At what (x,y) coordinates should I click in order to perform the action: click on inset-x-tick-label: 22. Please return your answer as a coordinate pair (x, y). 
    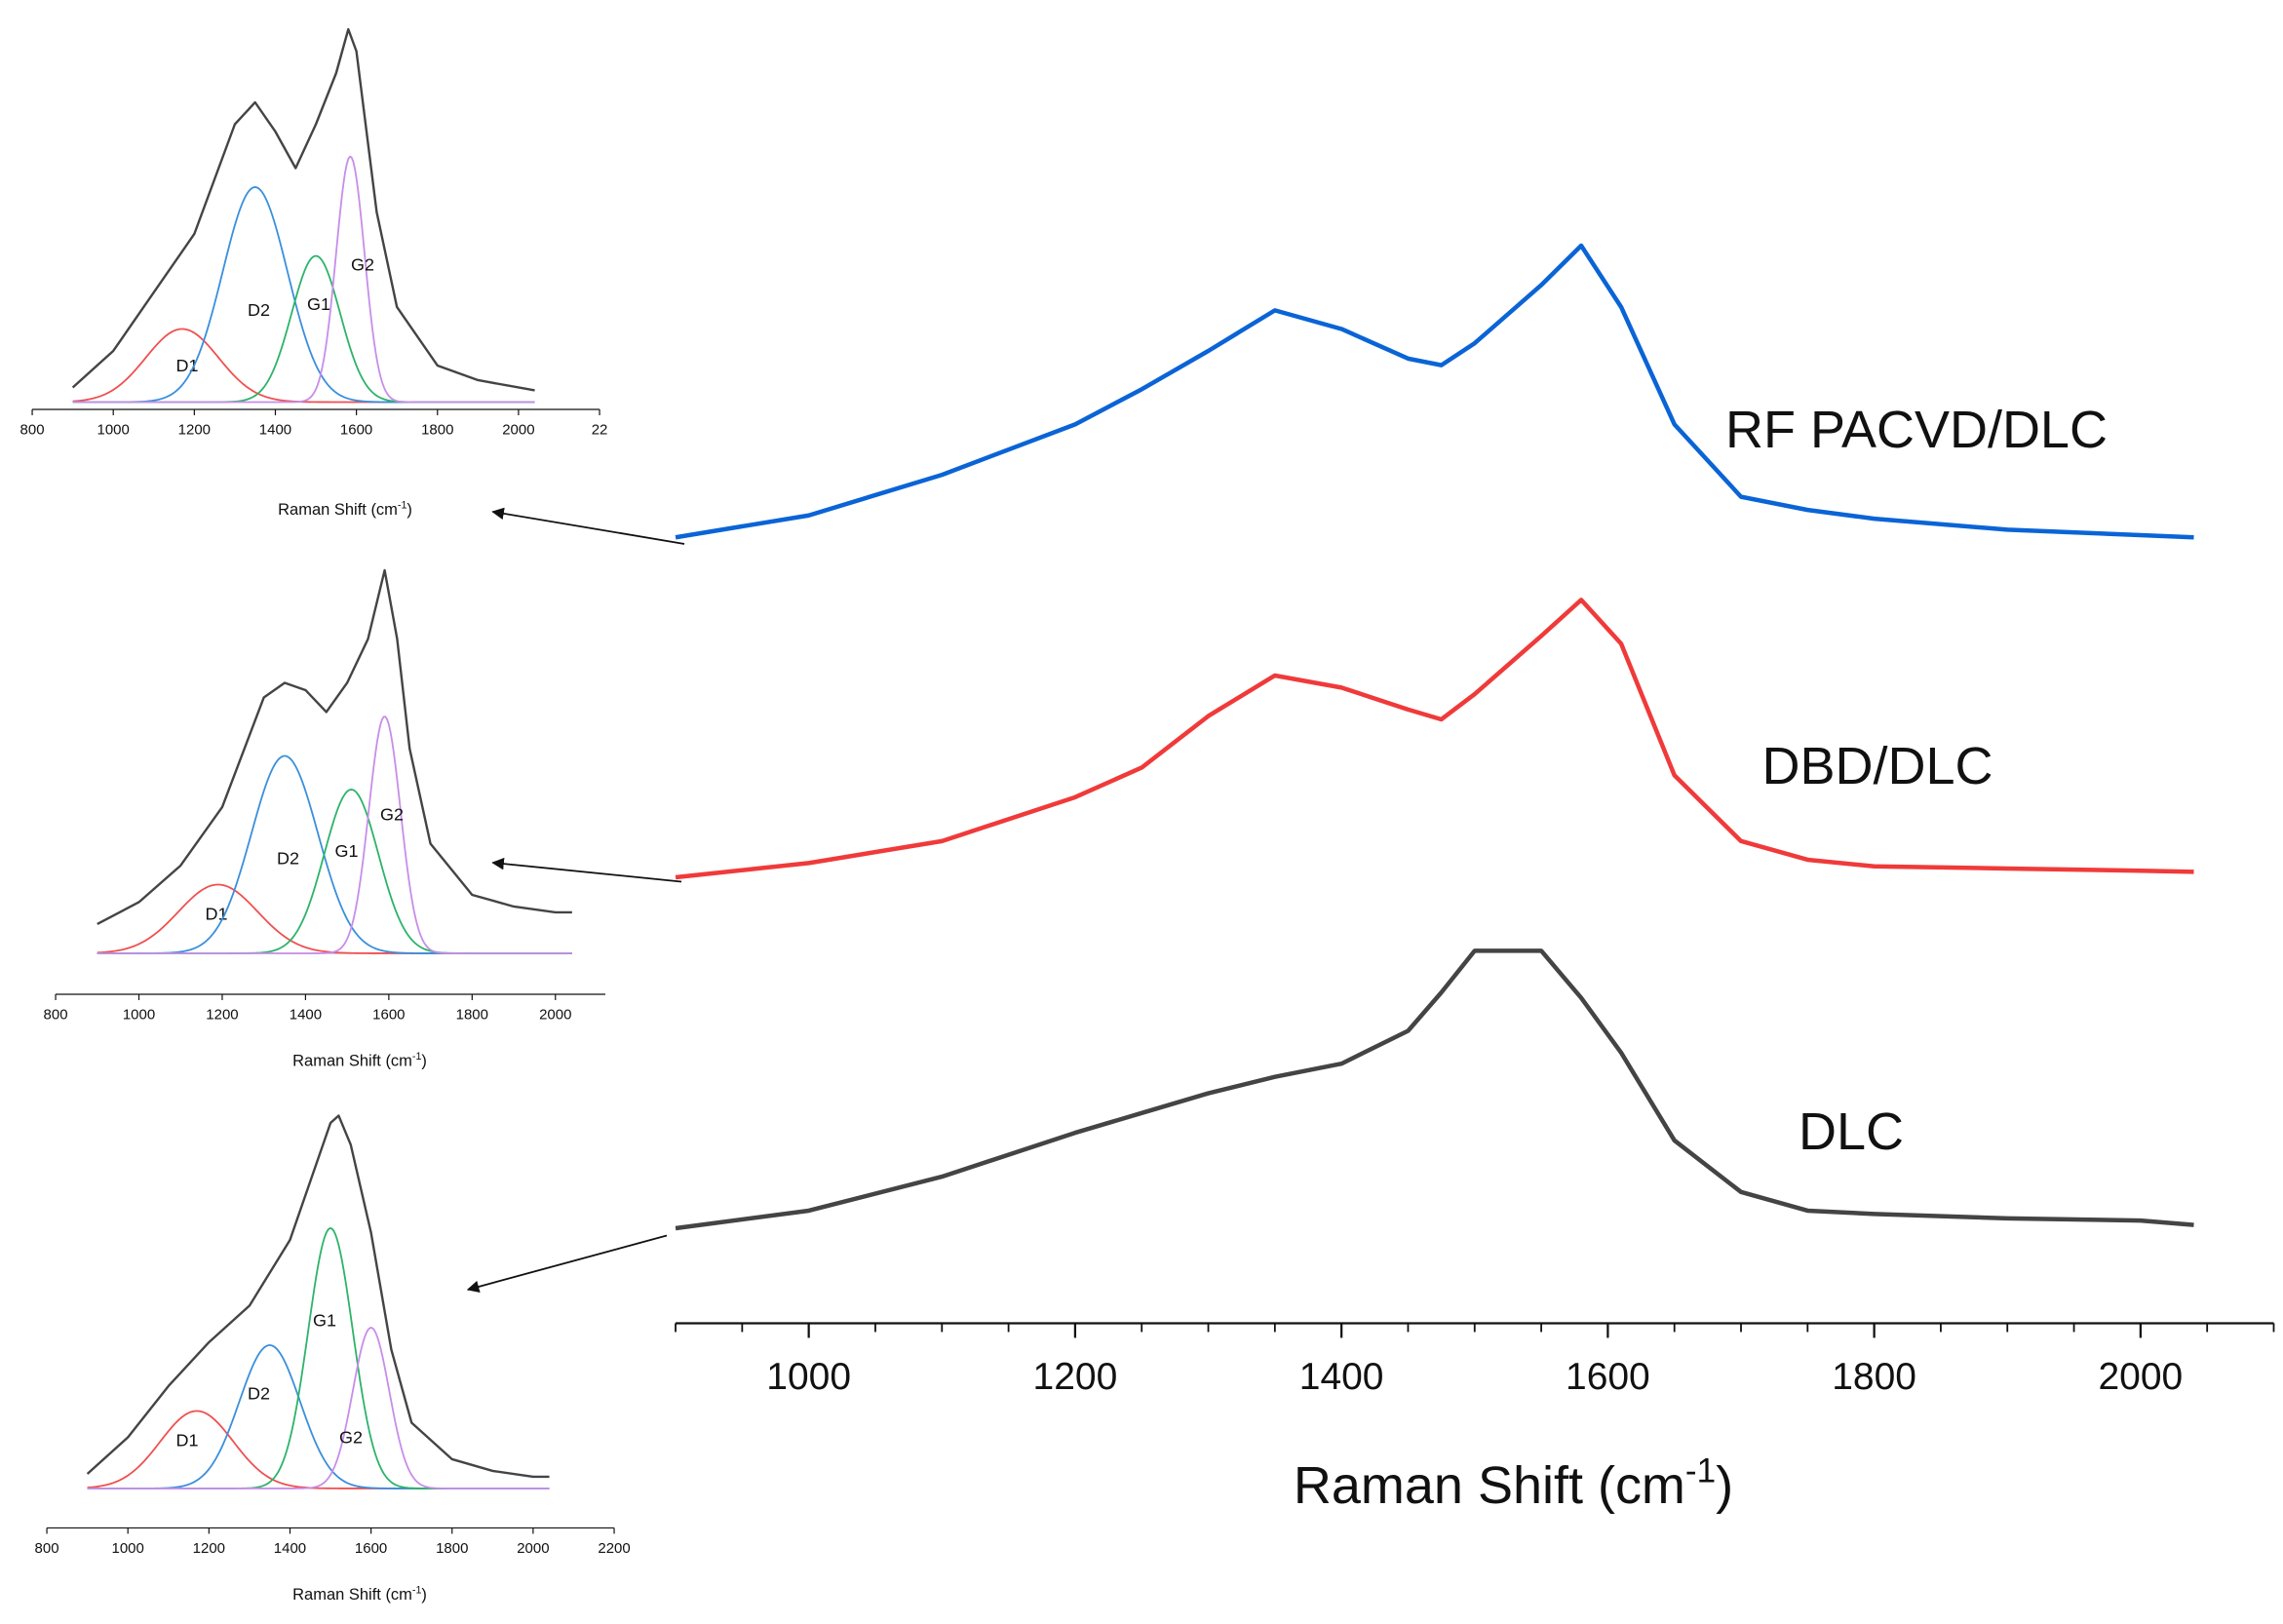
    Looking at the image, I should click on (600, 430).